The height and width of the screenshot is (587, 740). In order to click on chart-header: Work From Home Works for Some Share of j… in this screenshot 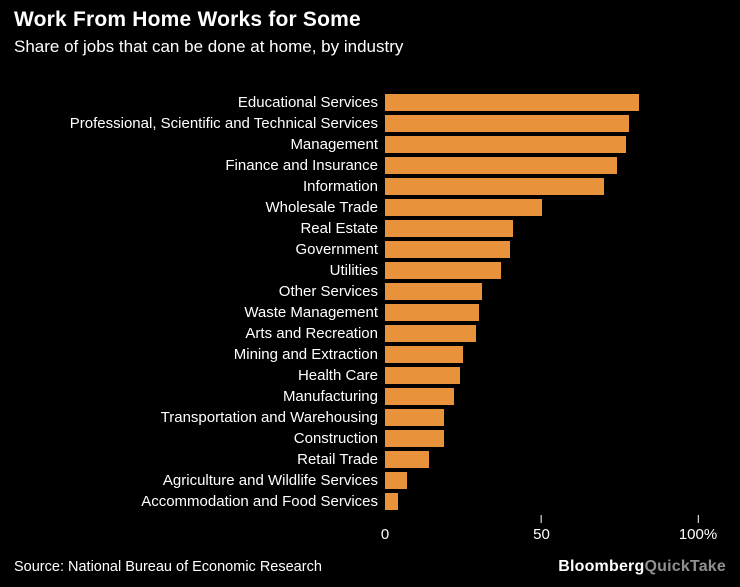, I will do `click(370, 32)`.